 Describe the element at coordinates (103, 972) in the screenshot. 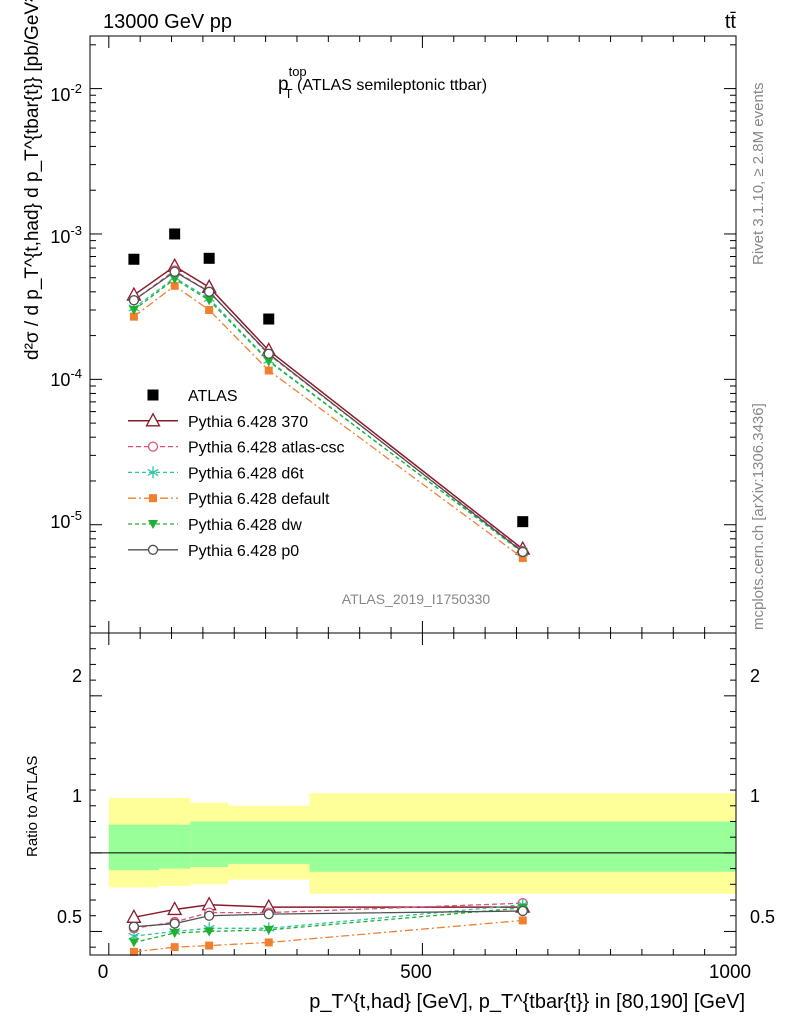

I see `x-tick-label-0: 0` at that location.